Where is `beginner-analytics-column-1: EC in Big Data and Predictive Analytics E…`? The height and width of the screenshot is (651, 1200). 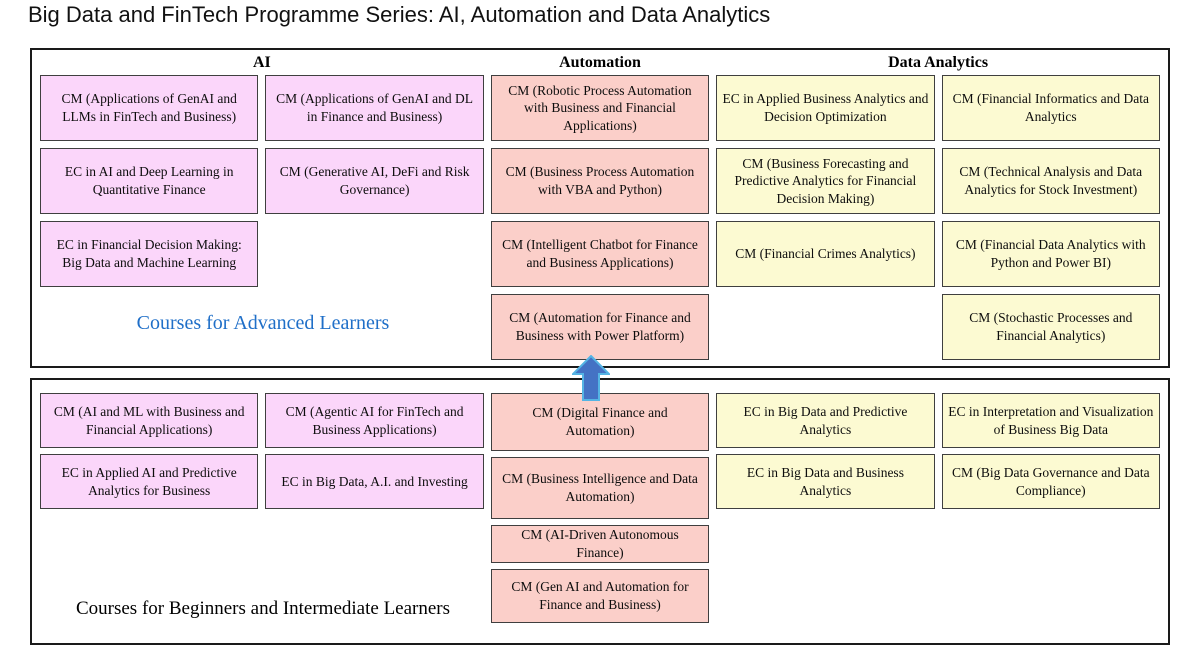
beginner-analytics-column-1: EC in Big Data and Predictive Analytics E… is located at coordinates (825, 514).